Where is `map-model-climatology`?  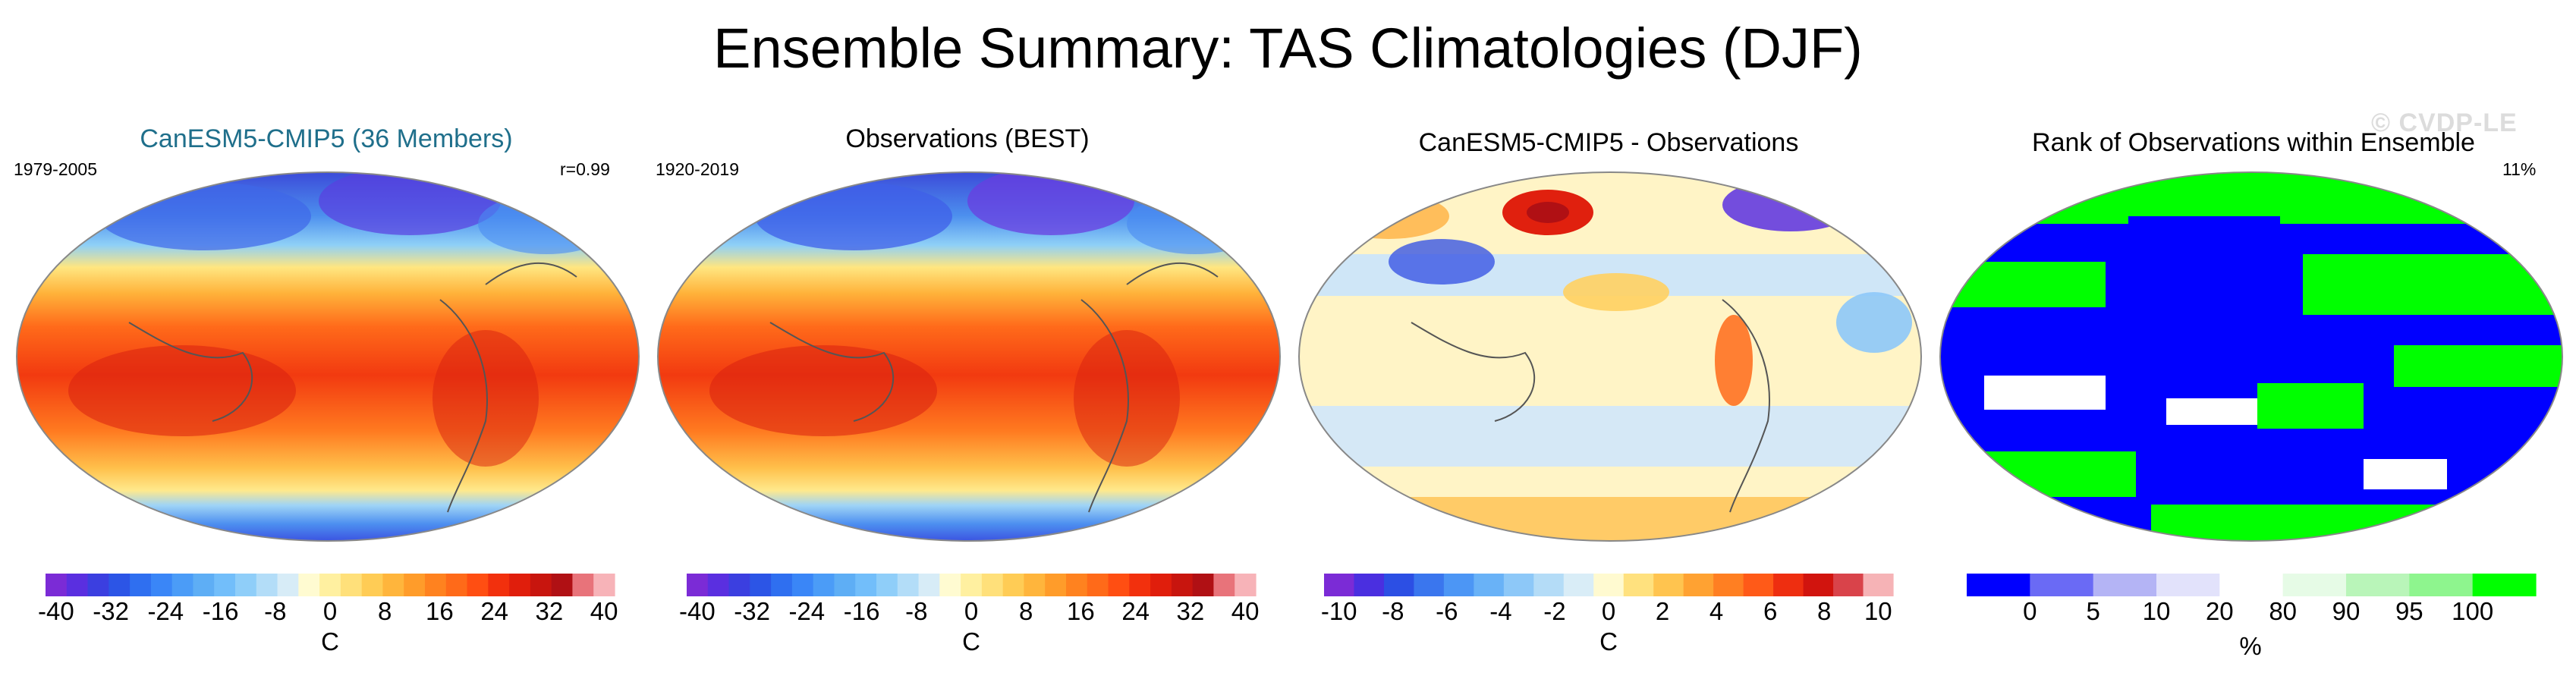 map-model-climatology is located at coordinates (328, 356).